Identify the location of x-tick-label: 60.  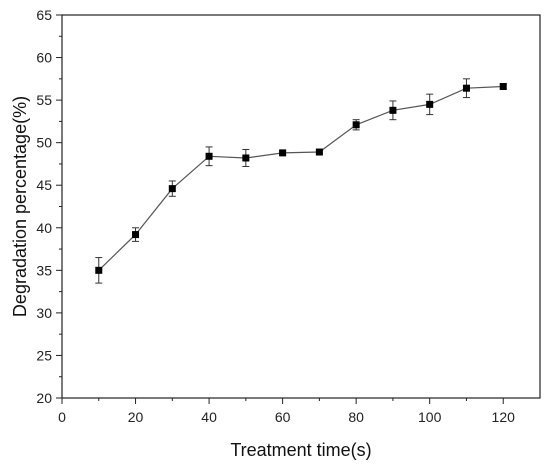
(283, 417).